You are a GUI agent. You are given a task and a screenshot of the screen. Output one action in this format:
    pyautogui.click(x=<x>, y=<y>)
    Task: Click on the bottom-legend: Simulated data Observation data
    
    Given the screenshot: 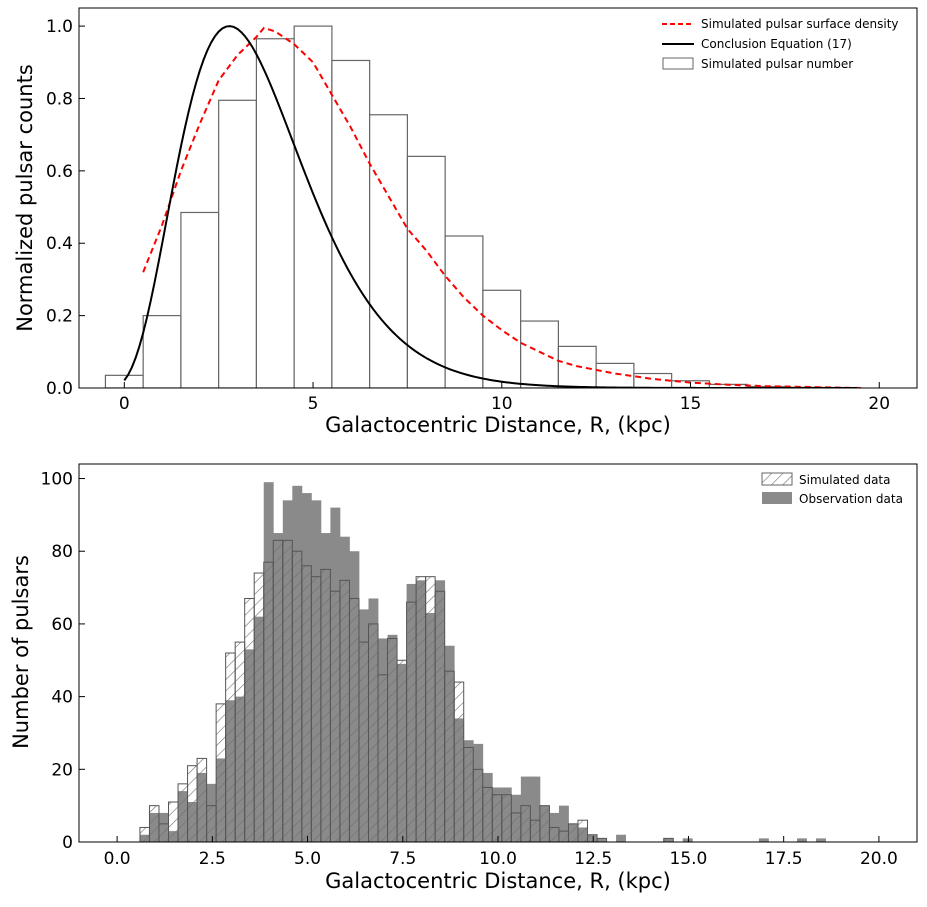 What is the action you would take?
    pyautogui.click(x=832, y=489)
    